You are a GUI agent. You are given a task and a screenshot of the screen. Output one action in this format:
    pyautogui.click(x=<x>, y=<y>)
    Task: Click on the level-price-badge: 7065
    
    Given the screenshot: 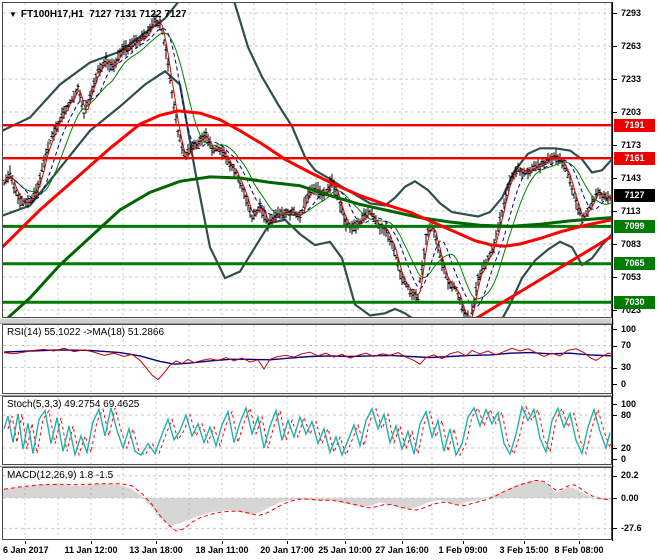 What is the action you would take?
    pyautogui.click(x=634, y=264)
    